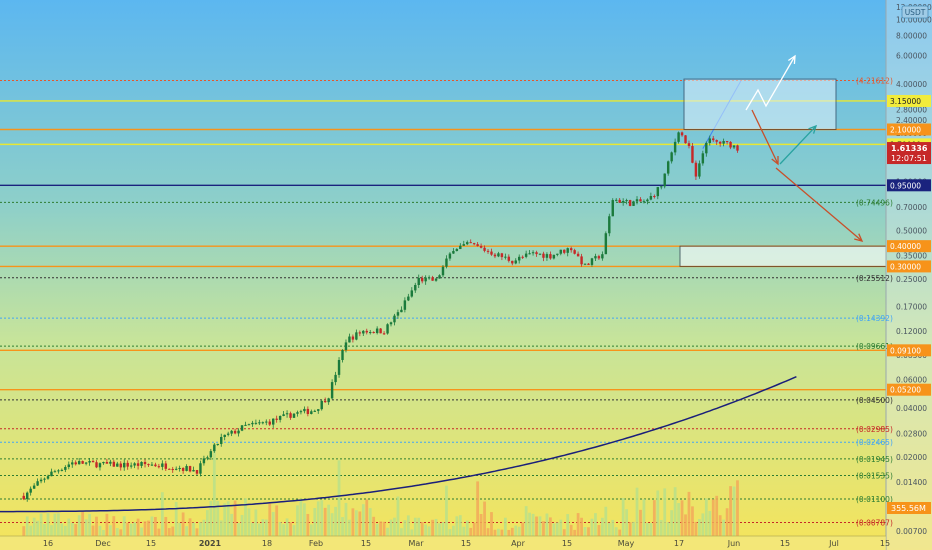 This screenshot has width=932, height=550. I want to click on price-axis-panel, so click(909, 275).